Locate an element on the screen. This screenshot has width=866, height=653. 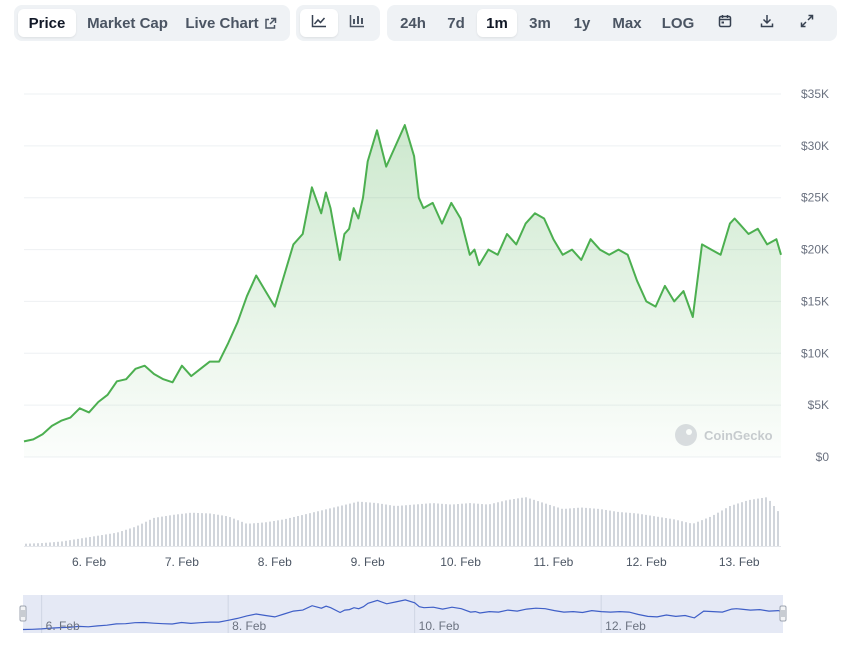
navigator-left-handle is located at coordinates (23, 613).